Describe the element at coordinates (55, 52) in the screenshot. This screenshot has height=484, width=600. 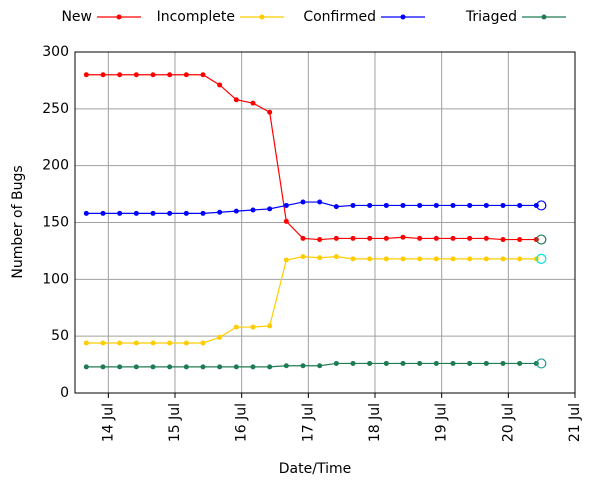
I see `y-tick-label: 300` at that location.